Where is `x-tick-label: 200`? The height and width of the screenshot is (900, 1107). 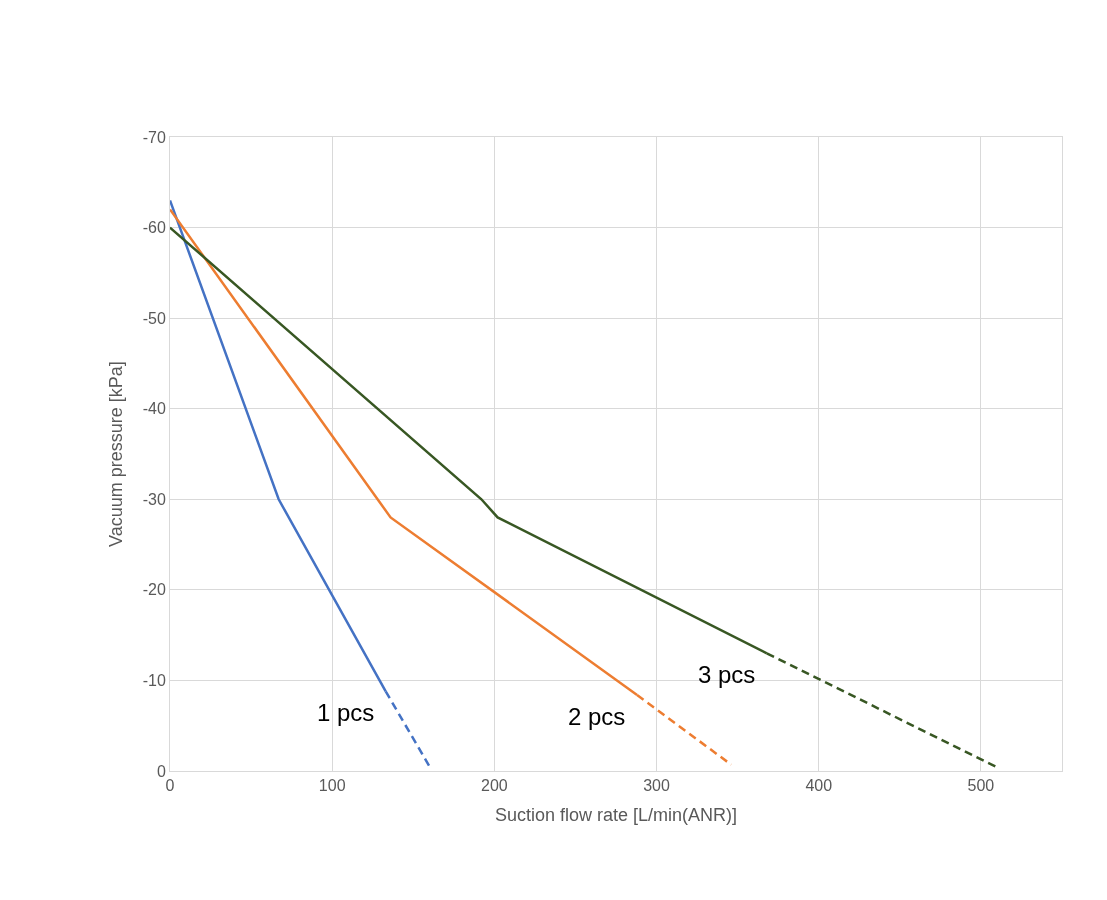 x-tick-label: 200 is located at coordinates (494, 786).